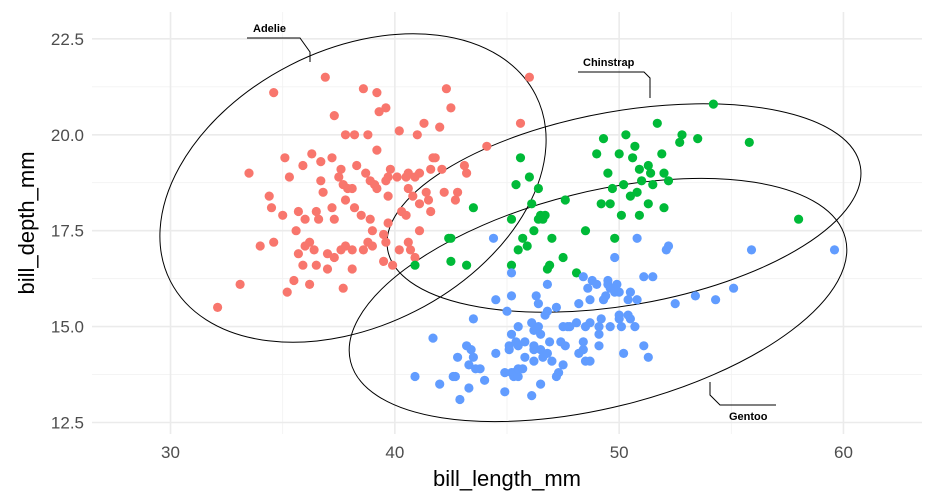 This screenshot has height=504, width=936. Describe the element at coordinates (279, 42) in the screenshot. I see `annotation-adelie: Adelie` at that location.